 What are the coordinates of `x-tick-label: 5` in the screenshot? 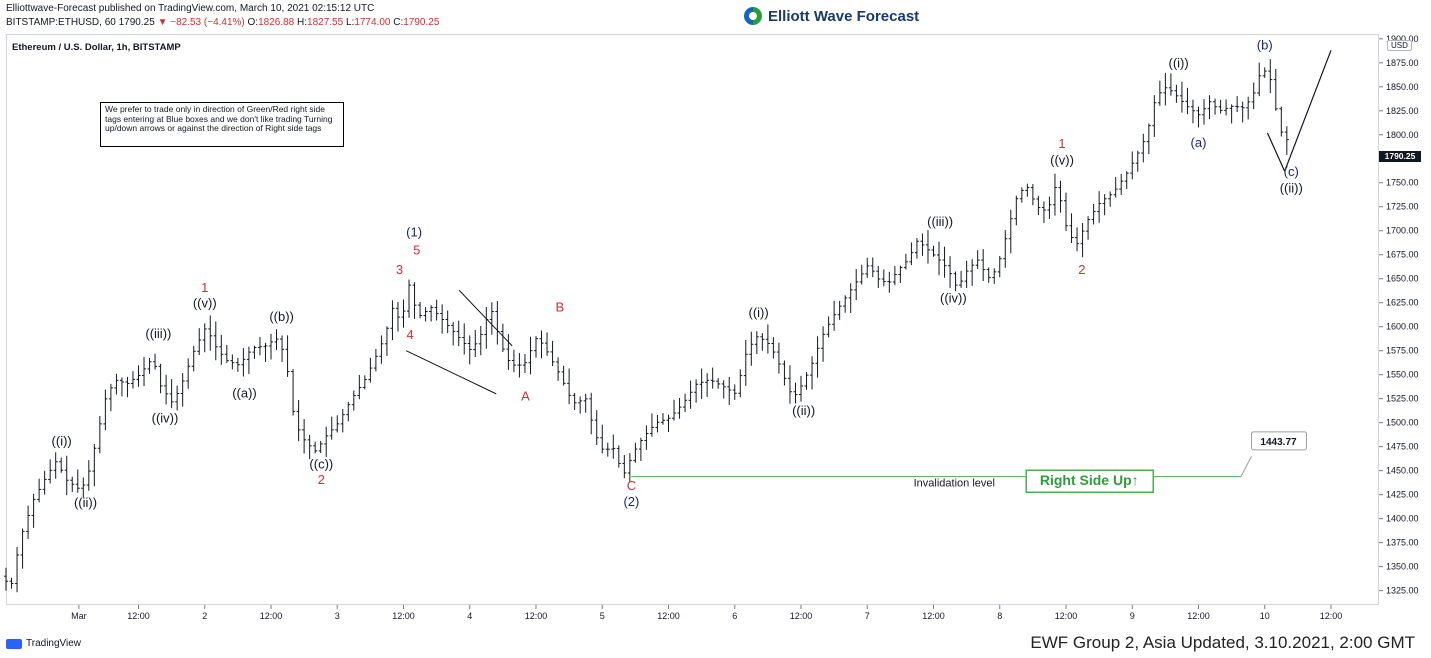 It's located at (602, 616).